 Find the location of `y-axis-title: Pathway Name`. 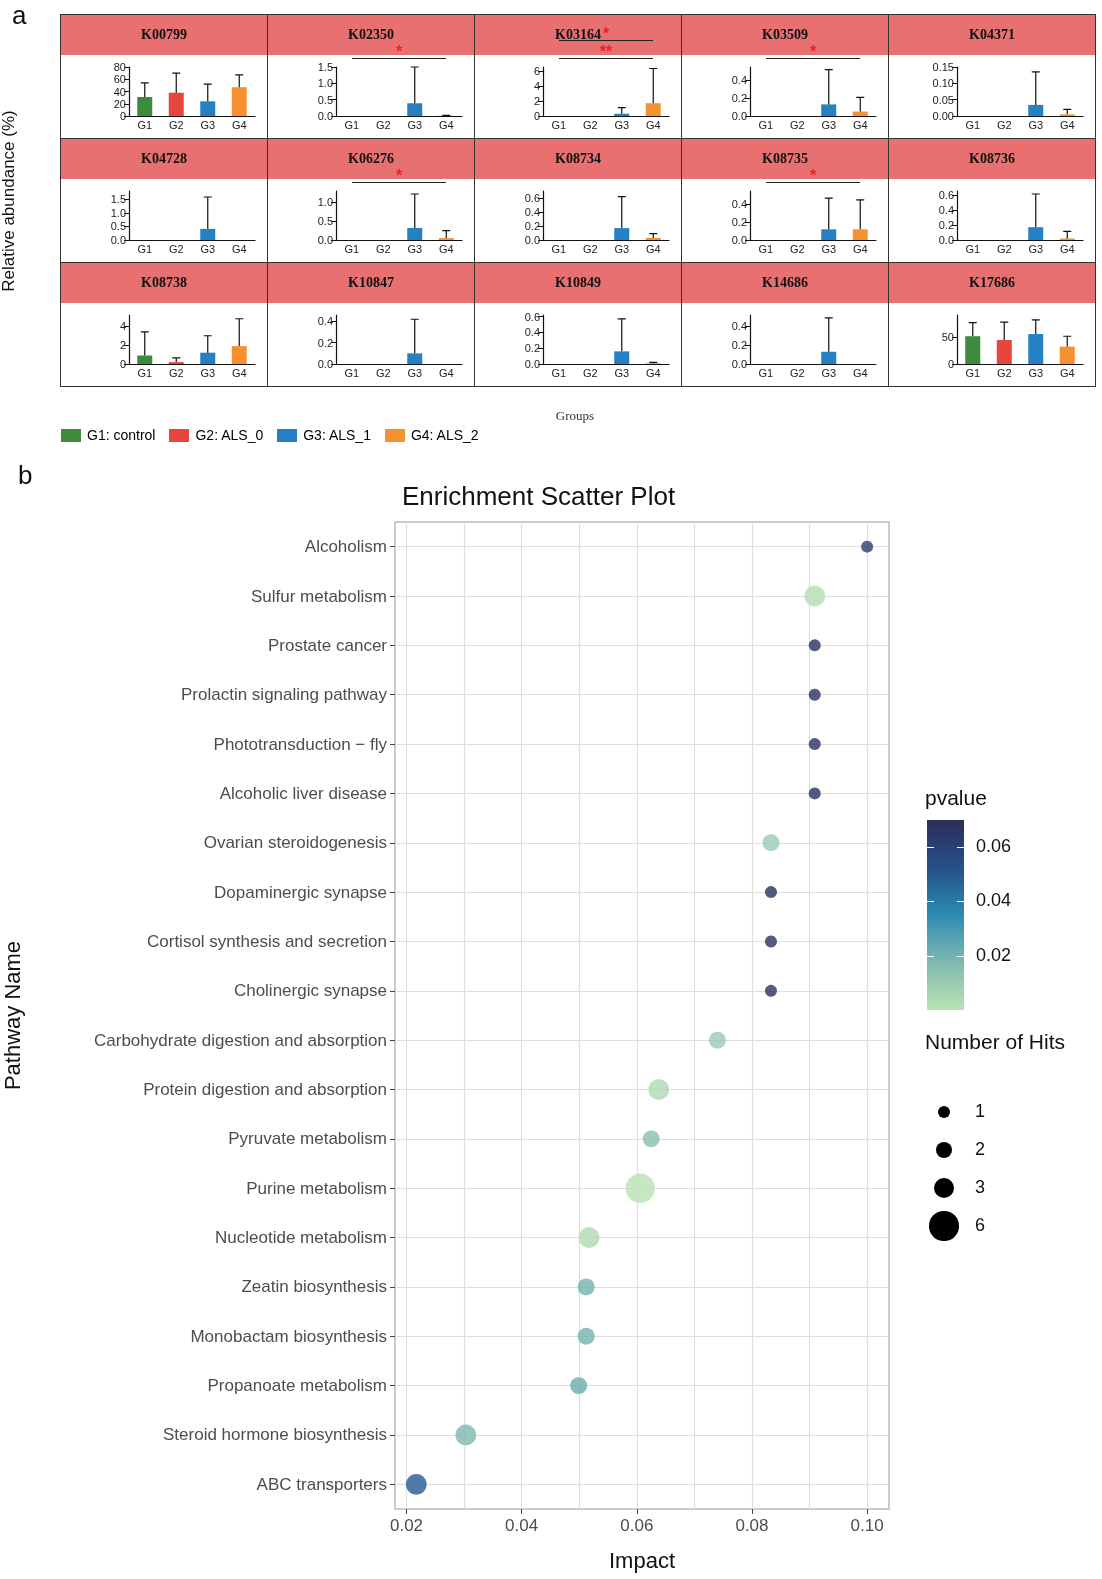

y-axis-title: Pathway Name is located at coordinates (12, 1015).